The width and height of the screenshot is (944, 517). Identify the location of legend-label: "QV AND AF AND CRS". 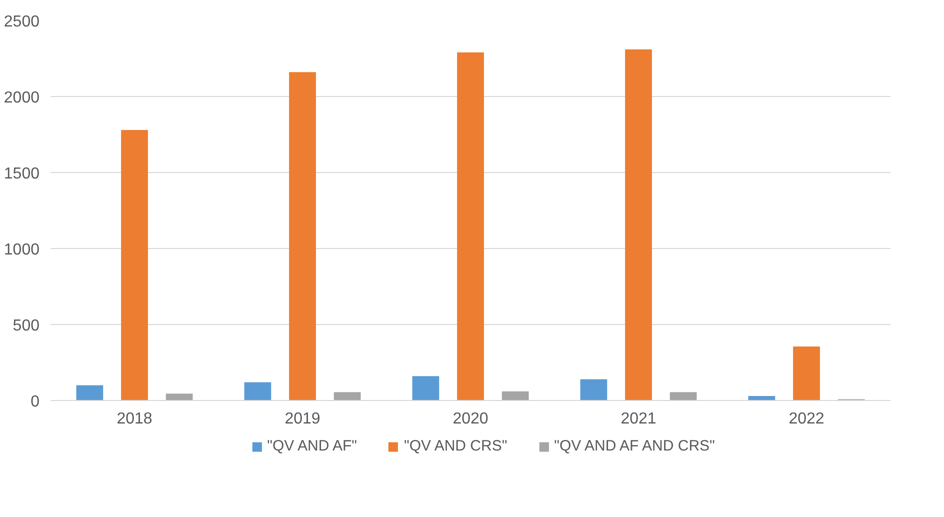
(634, 446).